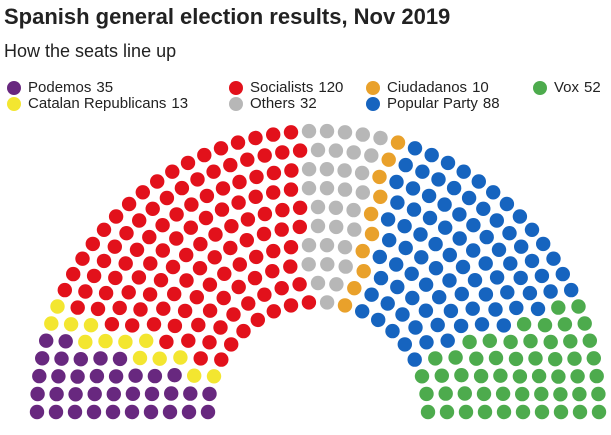  I want to click on legend-name: Ciudadanos, so click(427, 87).